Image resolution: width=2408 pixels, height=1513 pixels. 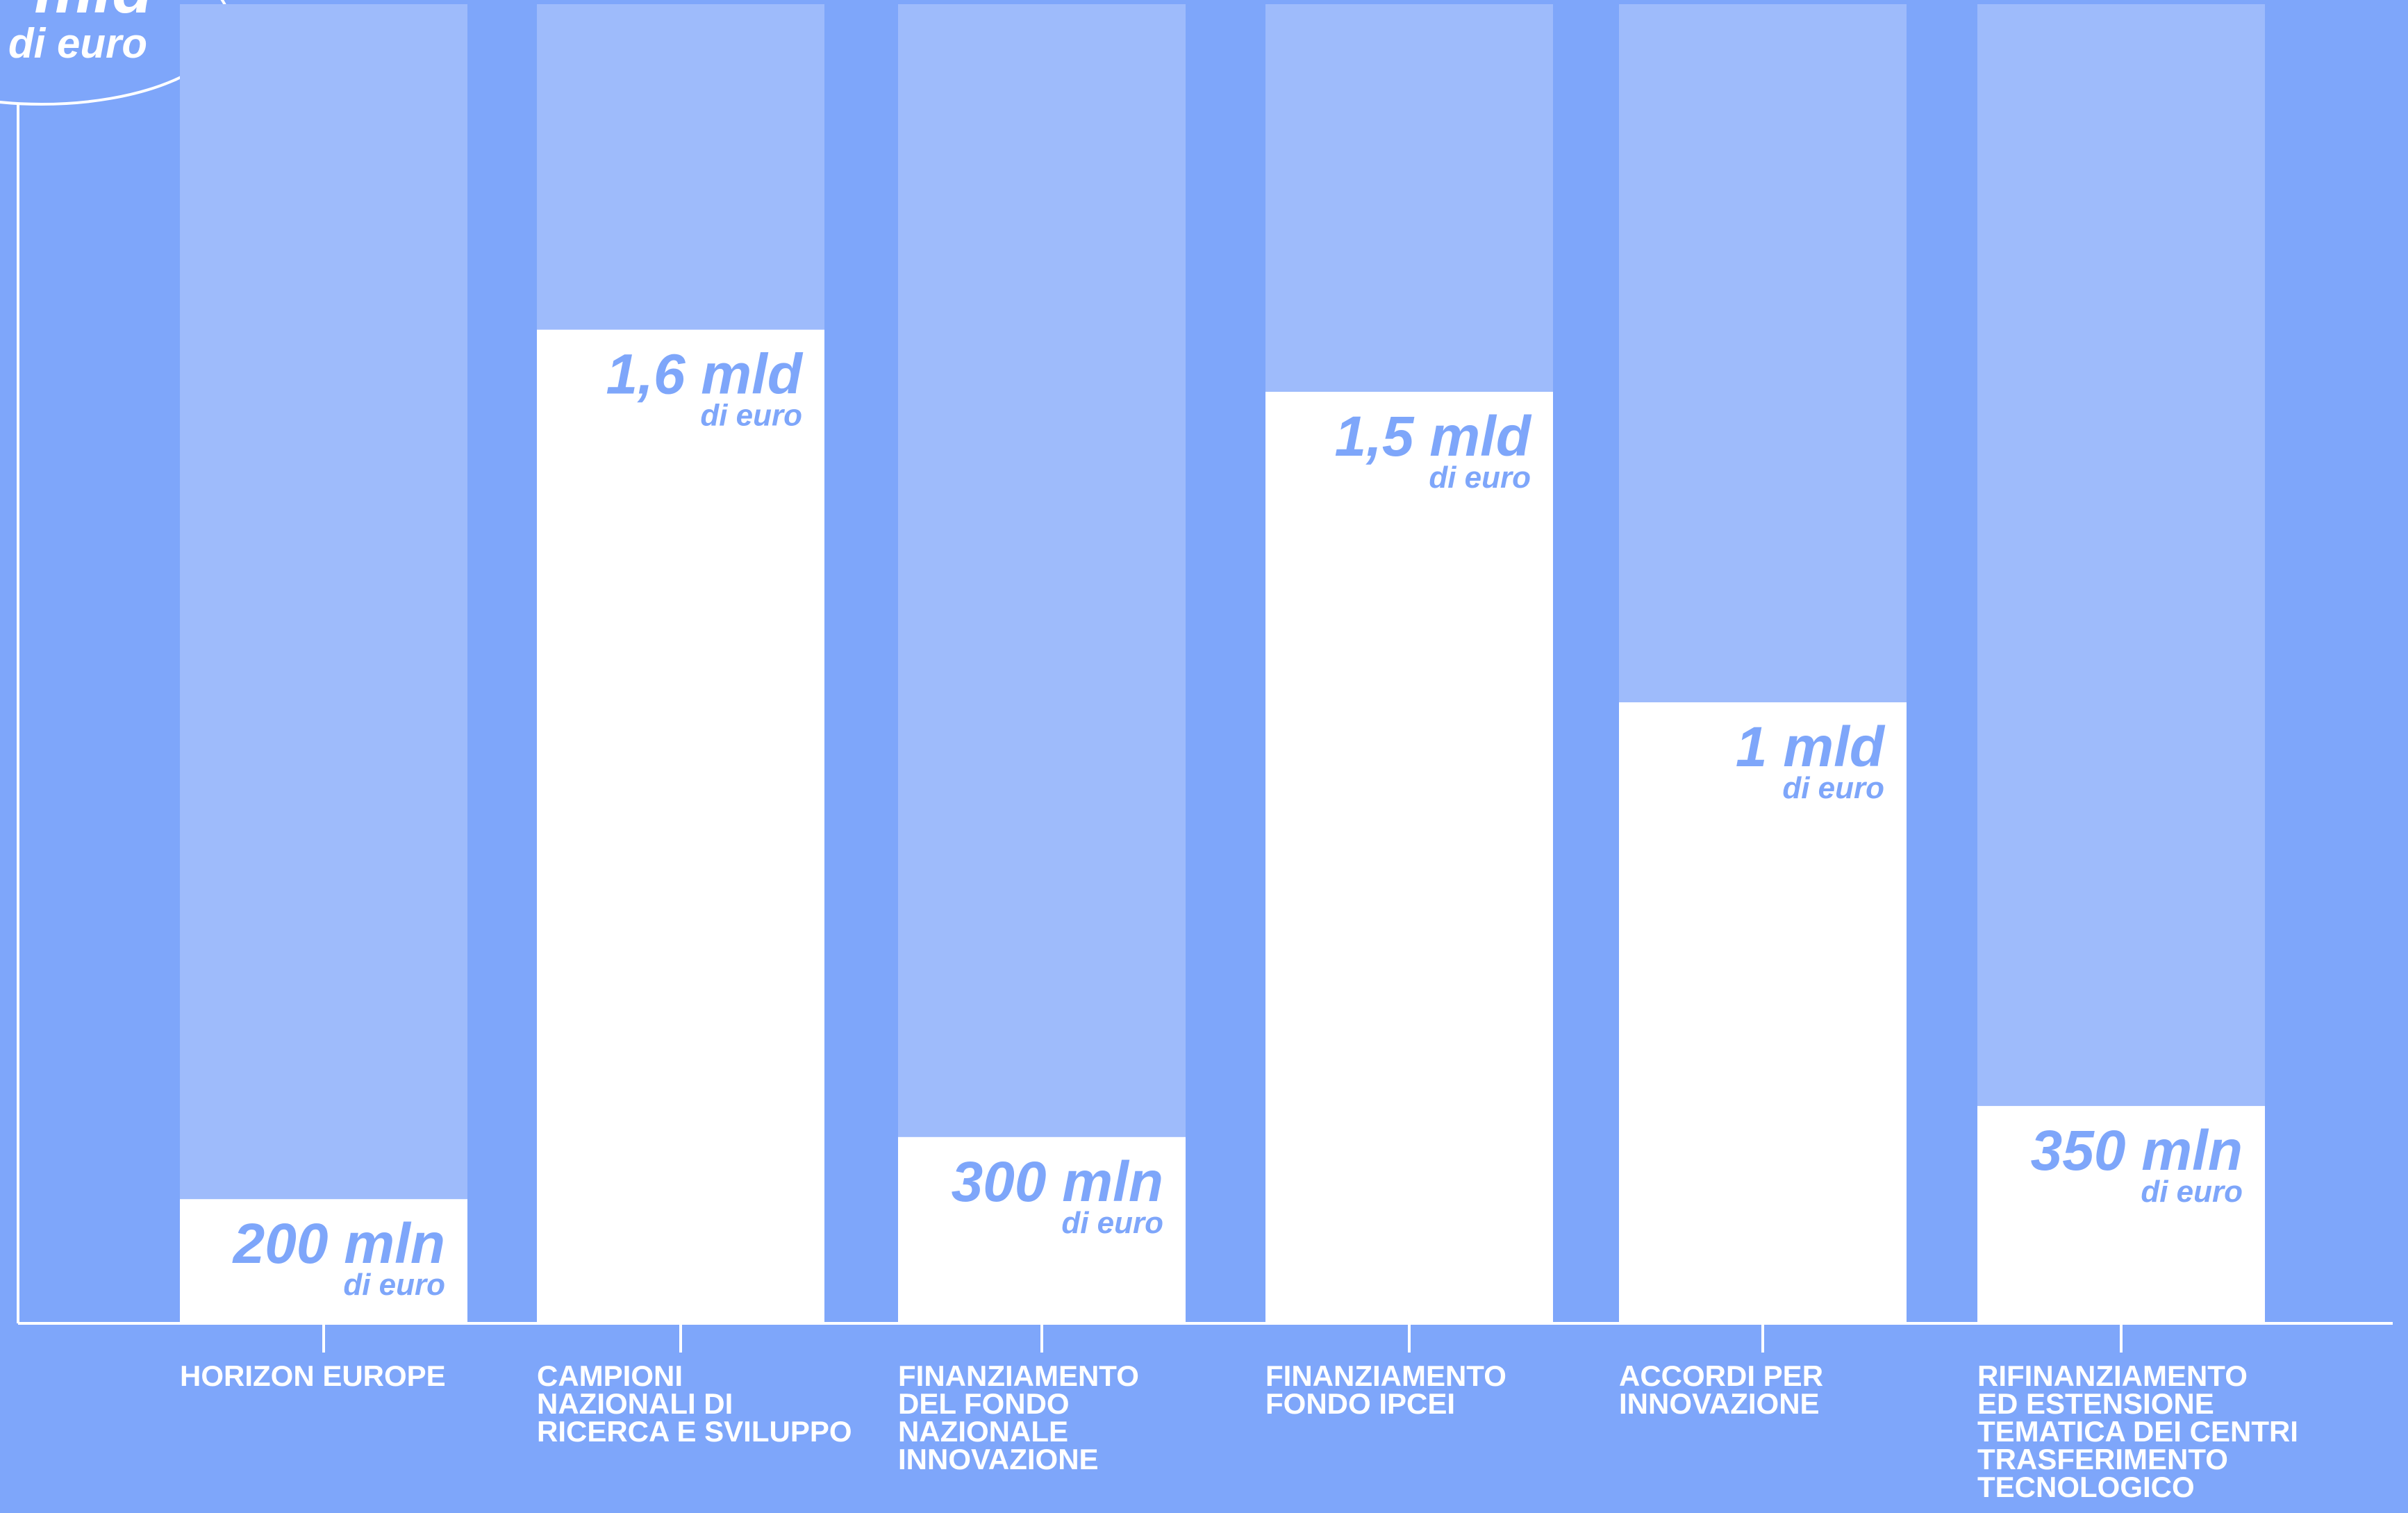 I want to click on bar-4-category-label: FINANZIAMENTO FONDO IPCEI, so click(x=1385, y=1389).